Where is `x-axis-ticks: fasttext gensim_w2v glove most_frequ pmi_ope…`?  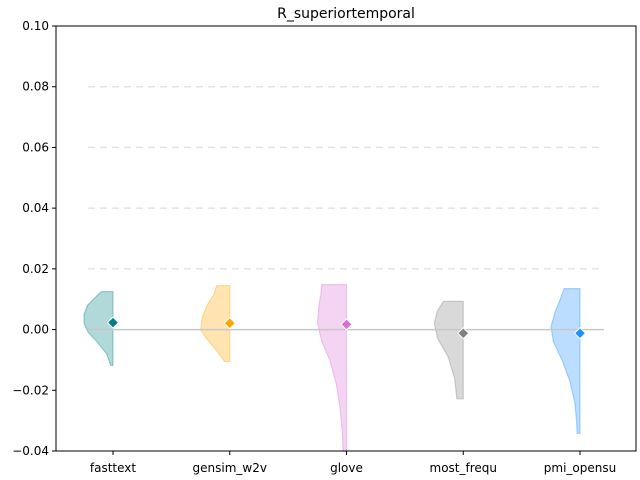 x-axis-ticks: fasttext gensim_w2v glove most_frequ pmi_ope… is located at coordinates (353, 463).